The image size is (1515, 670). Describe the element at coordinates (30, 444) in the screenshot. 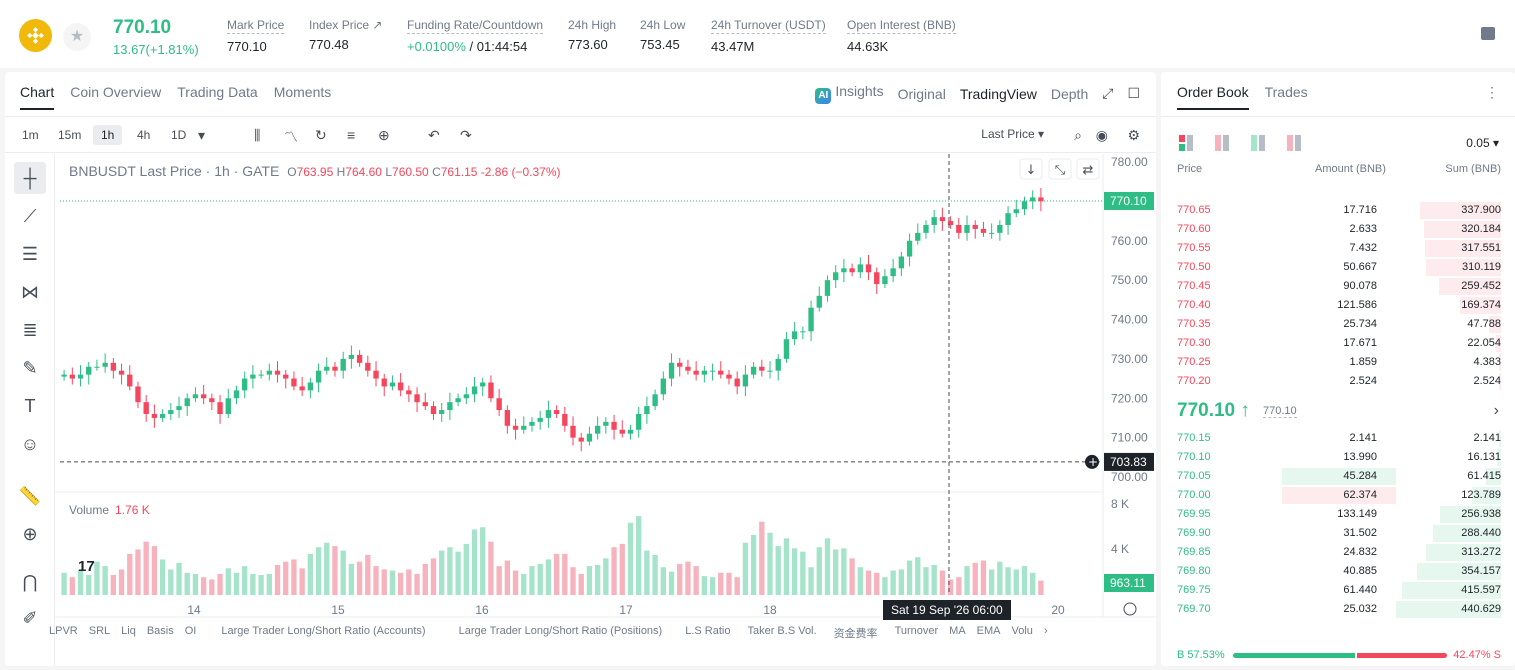

I see `emoji-icon: ☺` at that location.